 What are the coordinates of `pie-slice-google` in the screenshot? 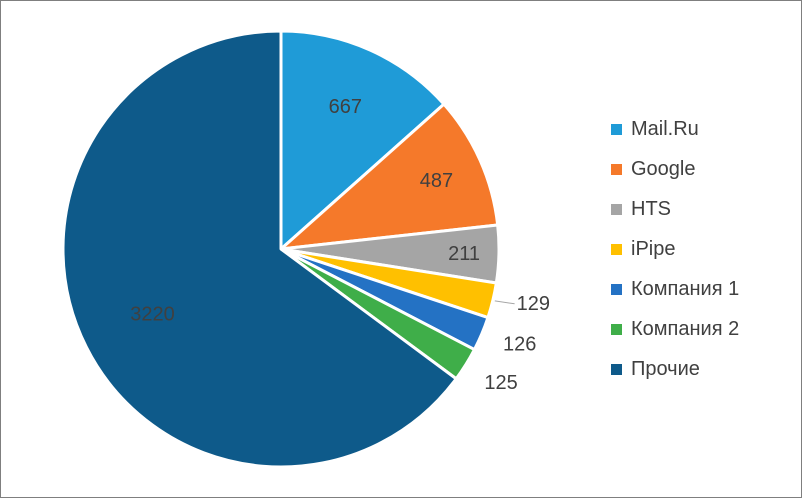 It's located at (389, 176).